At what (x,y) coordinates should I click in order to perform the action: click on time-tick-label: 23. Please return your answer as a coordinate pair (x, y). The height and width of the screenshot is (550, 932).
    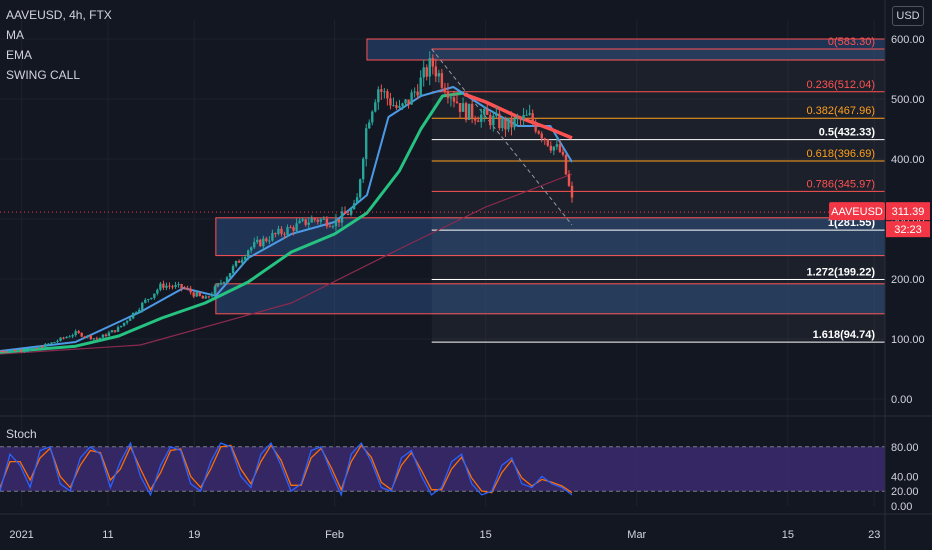
    Looking at the image, I should click on (874, 535).